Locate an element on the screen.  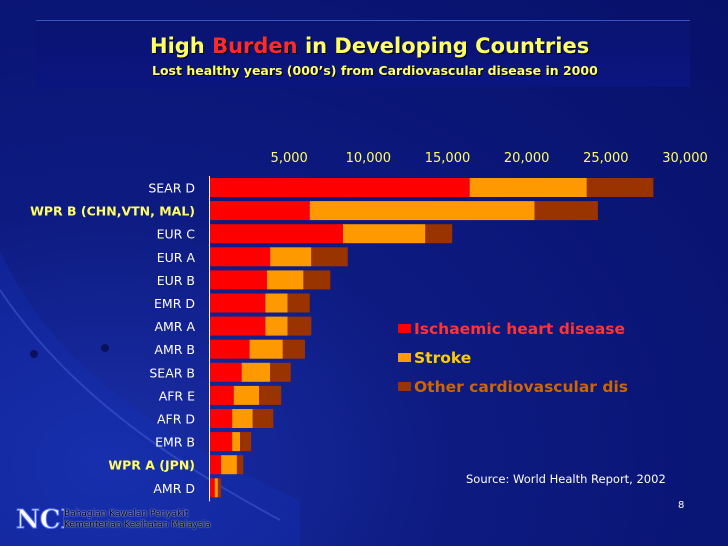
legend-label-stroke: Stroke is located at coordinates (443, 358).